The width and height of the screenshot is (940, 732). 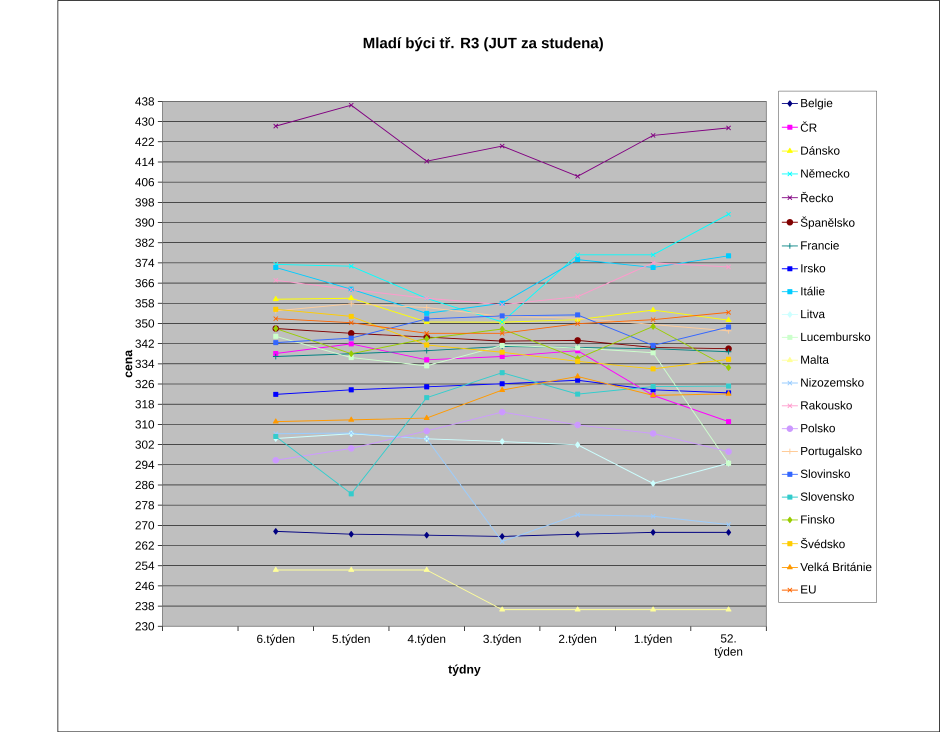 What do you see at coordinates (145, 626) in the screenshot?
I see `y-tick-label: 230` at bounding box center [145, 626].